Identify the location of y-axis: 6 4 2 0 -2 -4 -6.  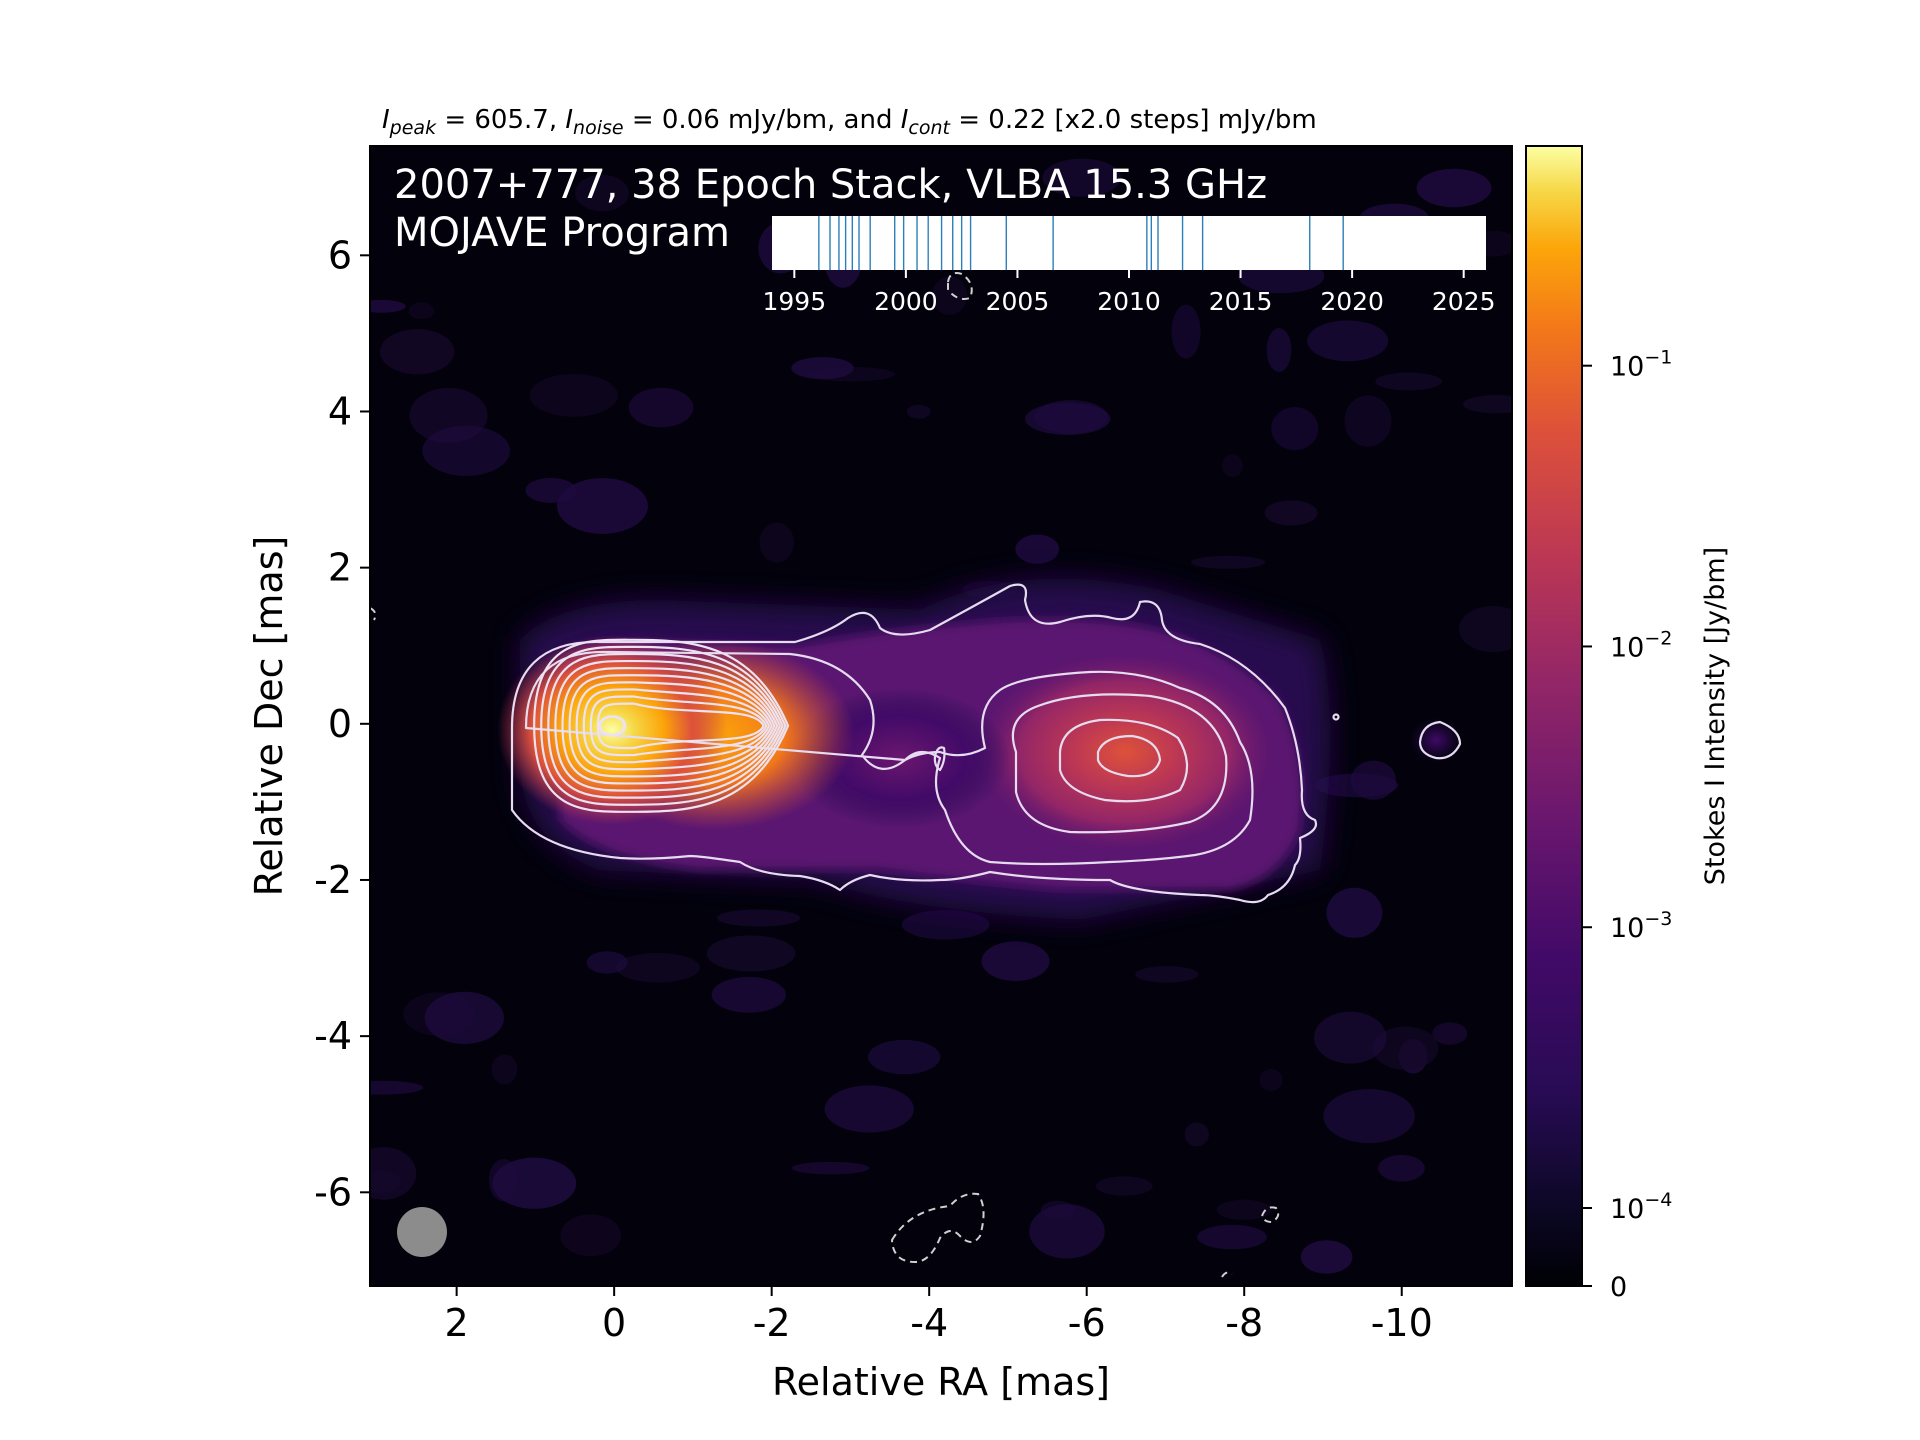
(342, 723).